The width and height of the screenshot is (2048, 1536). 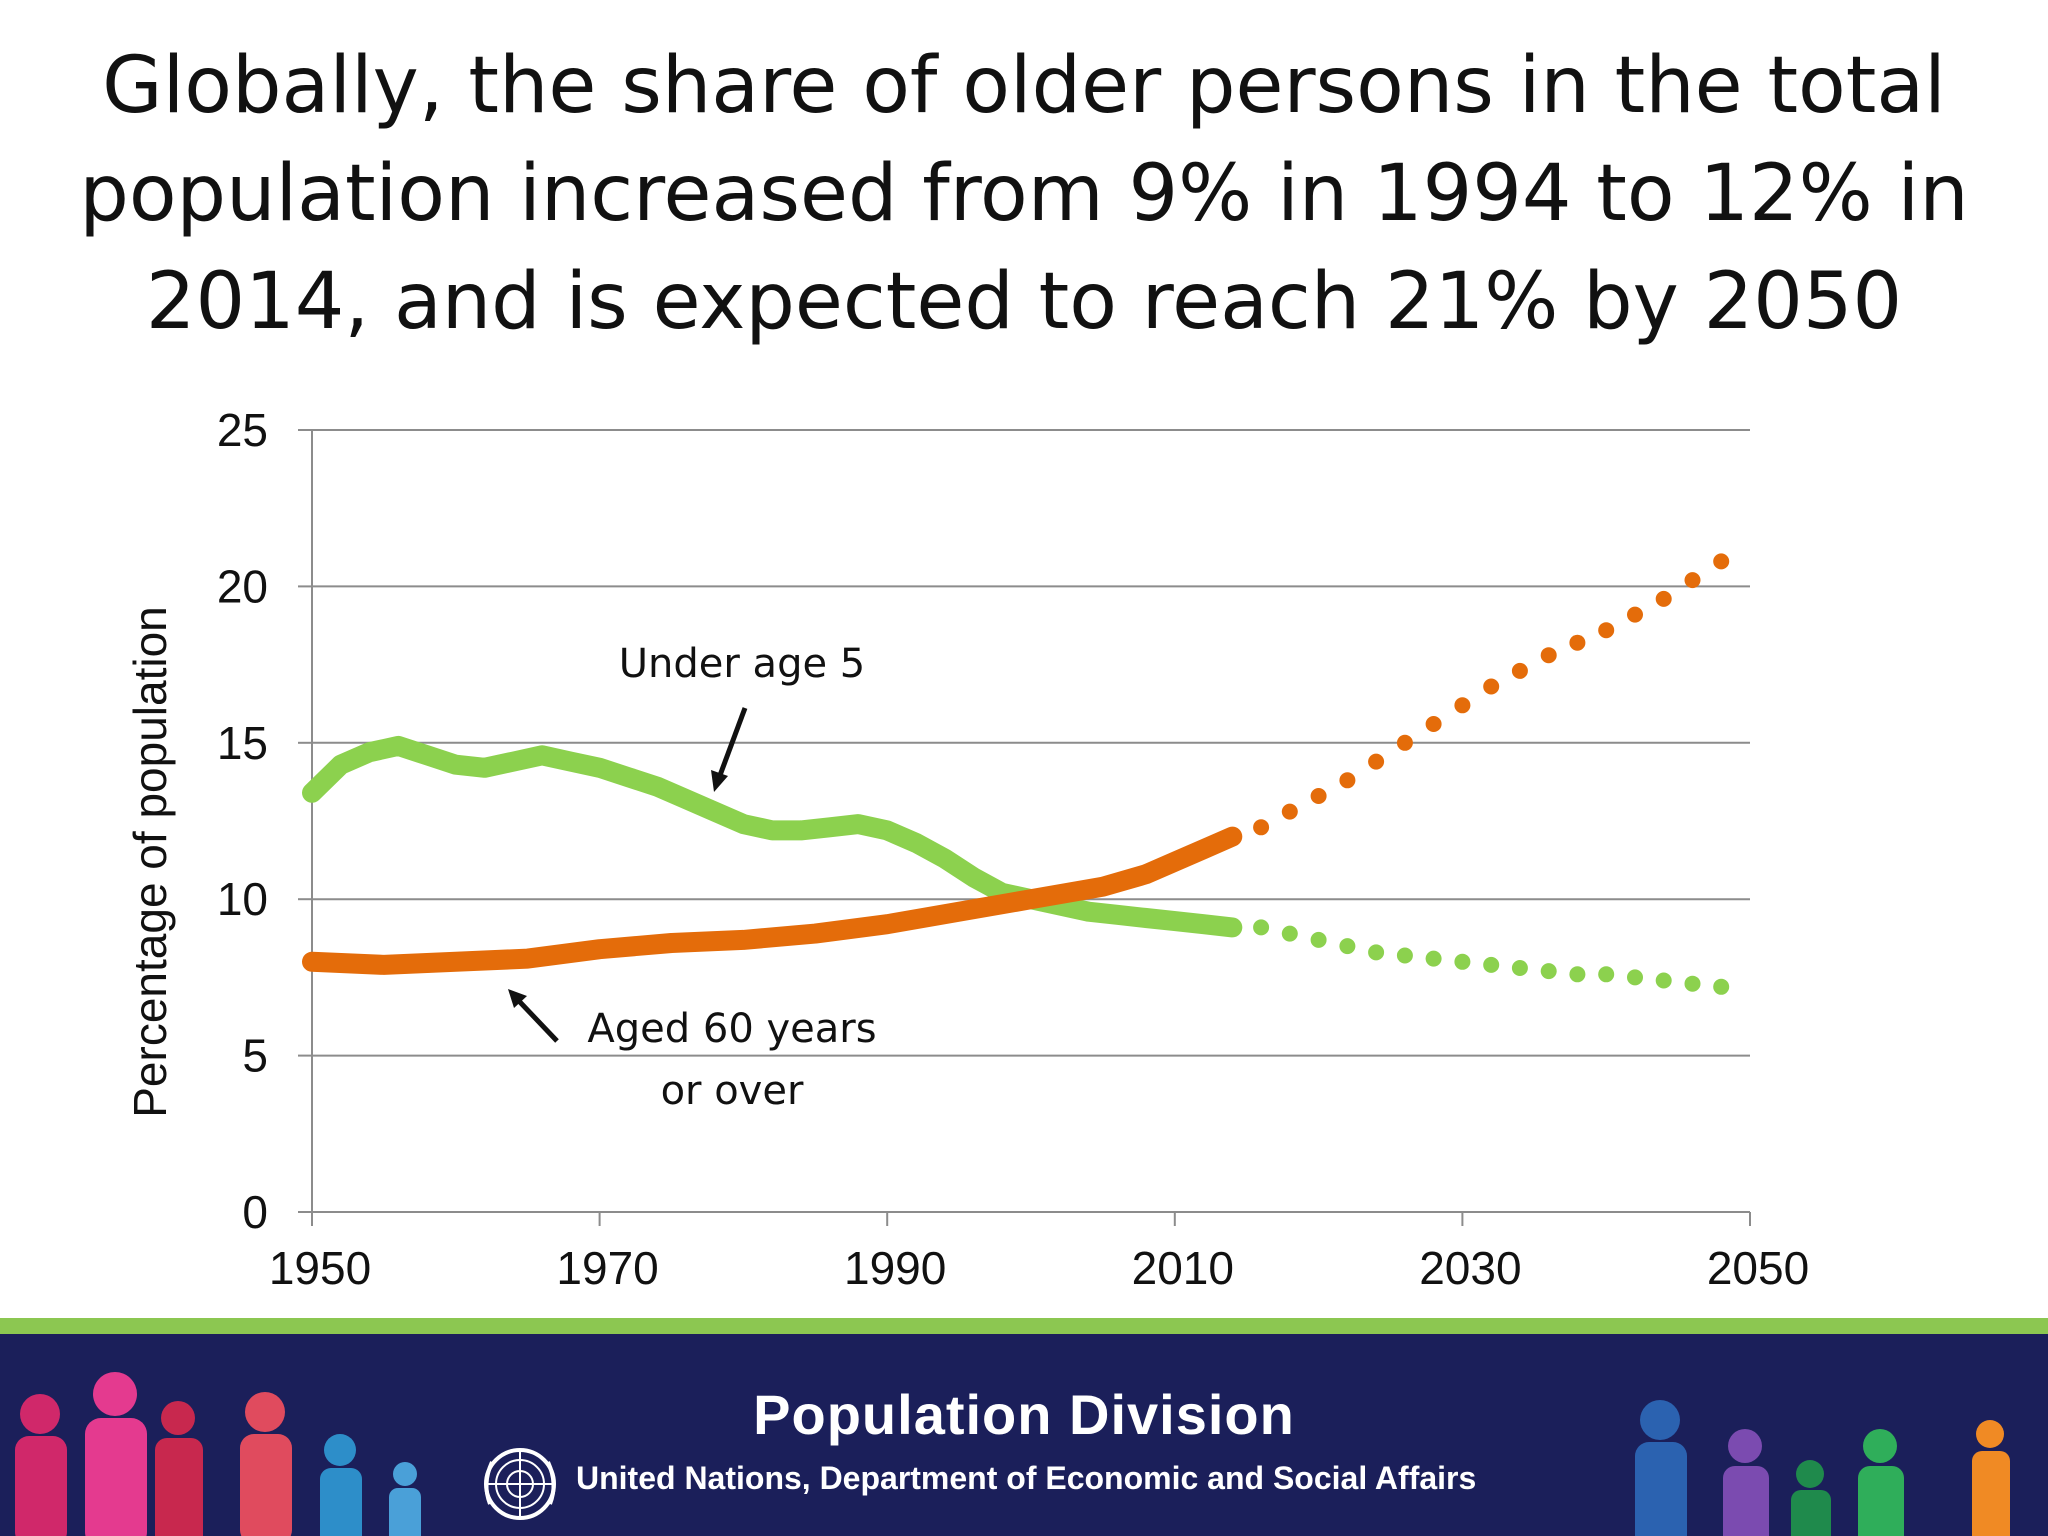 I want to click on x-tick-label: 2050, so click(x=1758, y=1268).